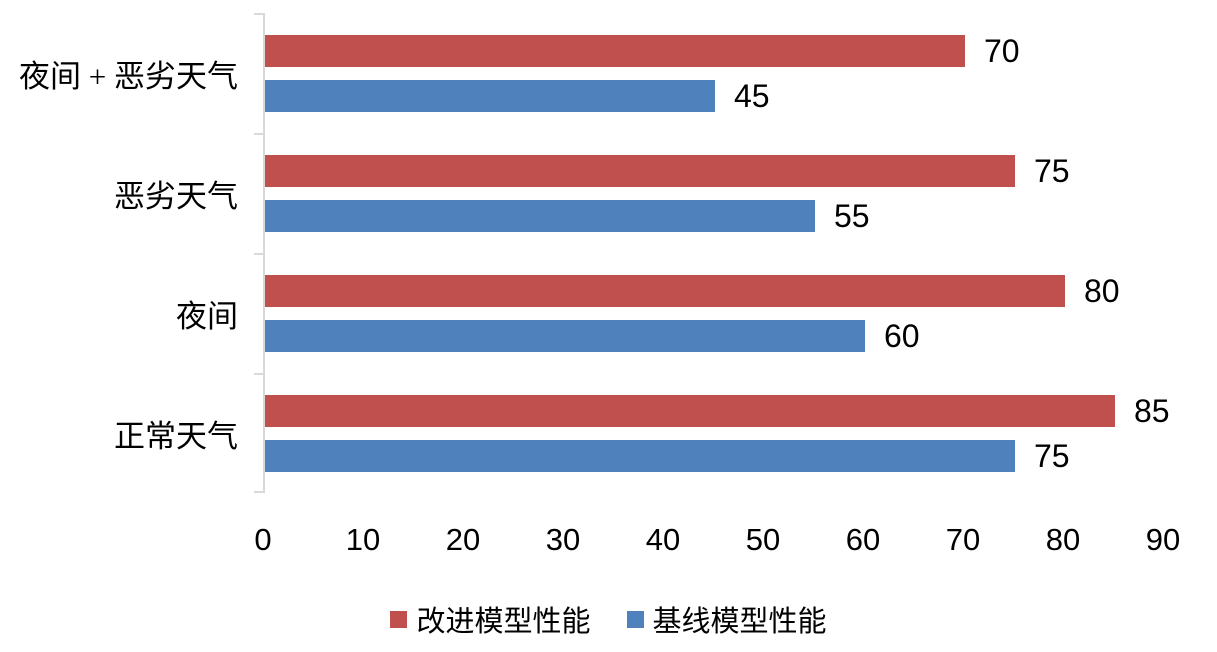 The width and height of the screenshot is (1217, 652). I want to click on legend-label-improved-model: 改进模型性能, so click(503, 622).